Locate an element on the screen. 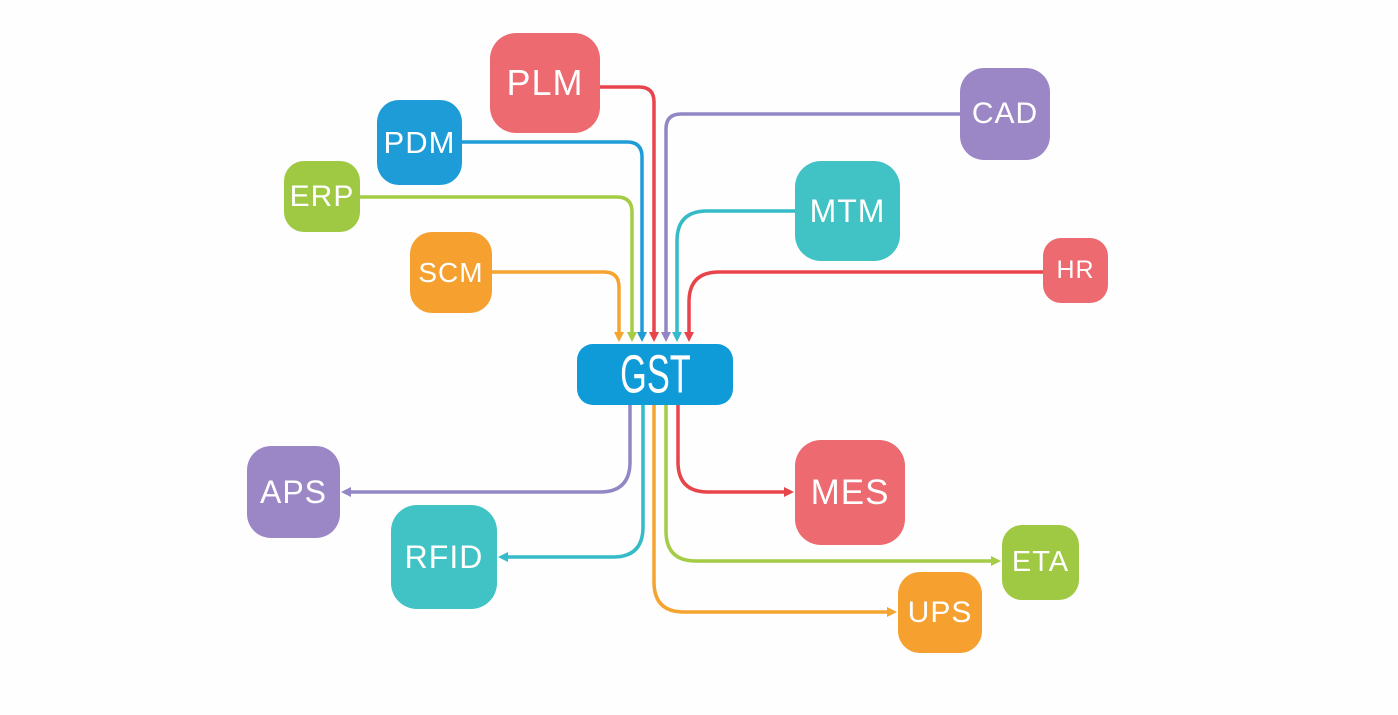  node-mtm: MTM is located at coordinates (847, 211).